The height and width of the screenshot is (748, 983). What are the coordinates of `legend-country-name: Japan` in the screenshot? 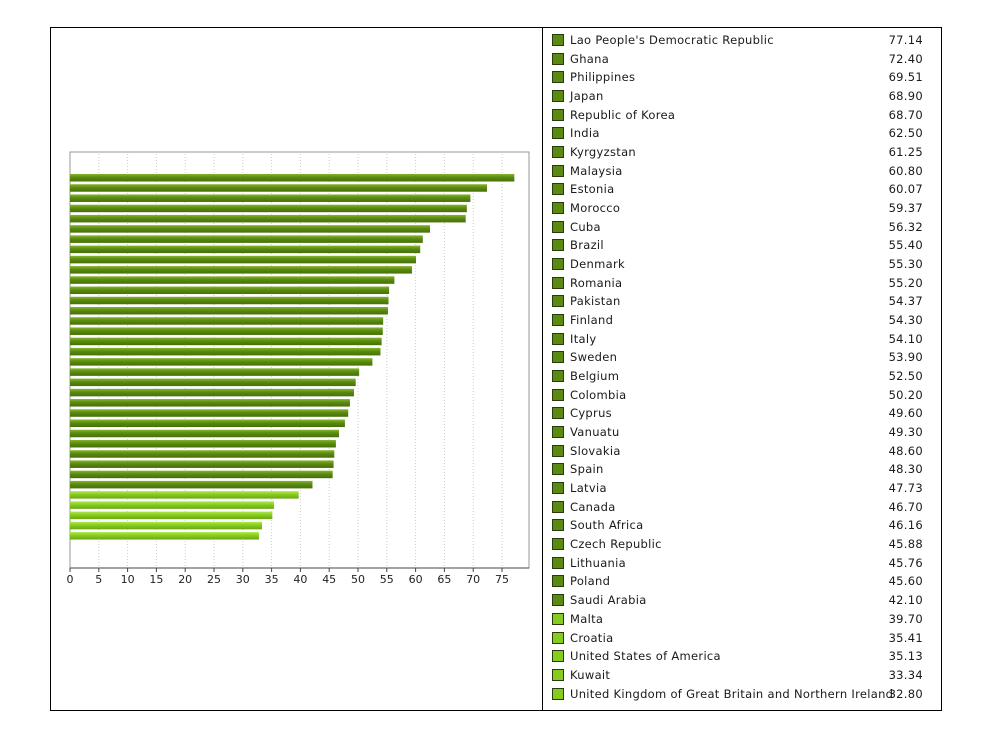 It's located at (587, 96).